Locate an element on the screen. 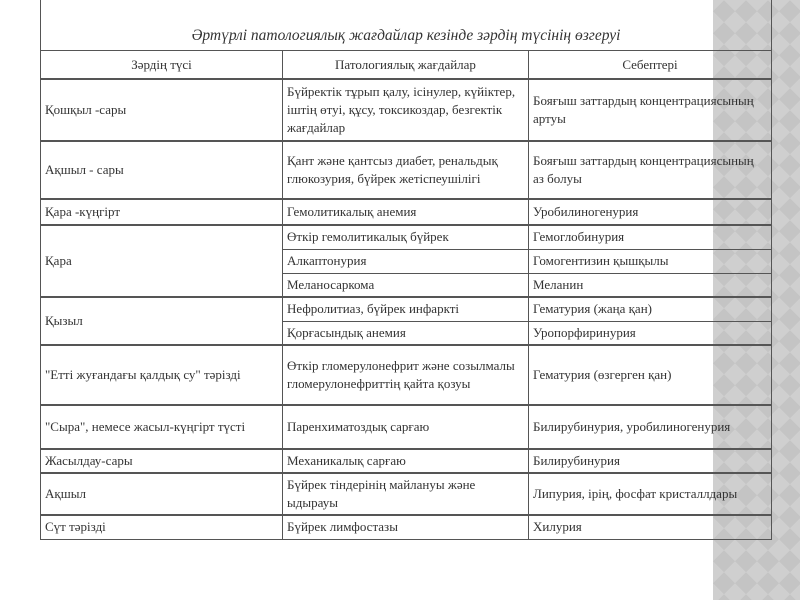  cell-cause: Липурия, ірің, фосфат кристаллдары is located at coordinates (650, 494).